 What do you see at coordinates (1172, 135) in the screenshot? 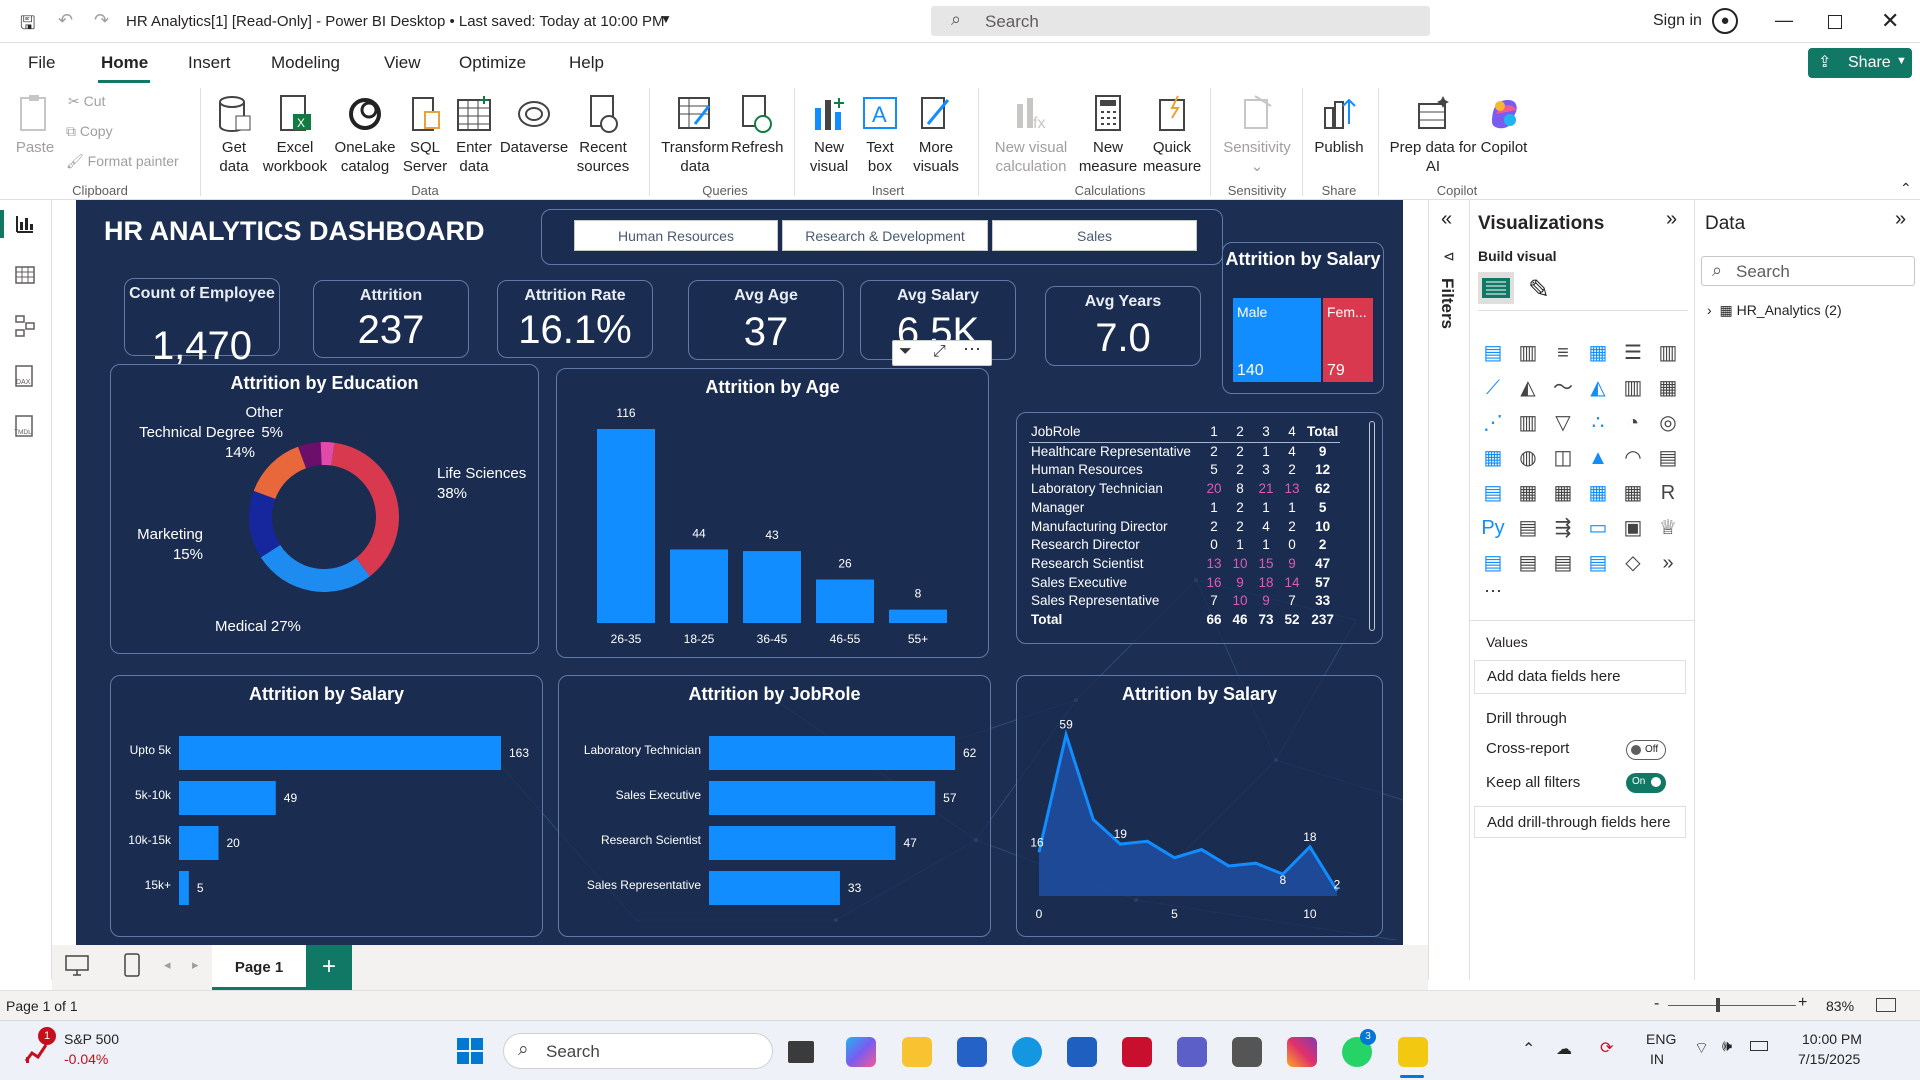
I see `quick-measure-button: Quick measure` at bounding box center [1172, 135].